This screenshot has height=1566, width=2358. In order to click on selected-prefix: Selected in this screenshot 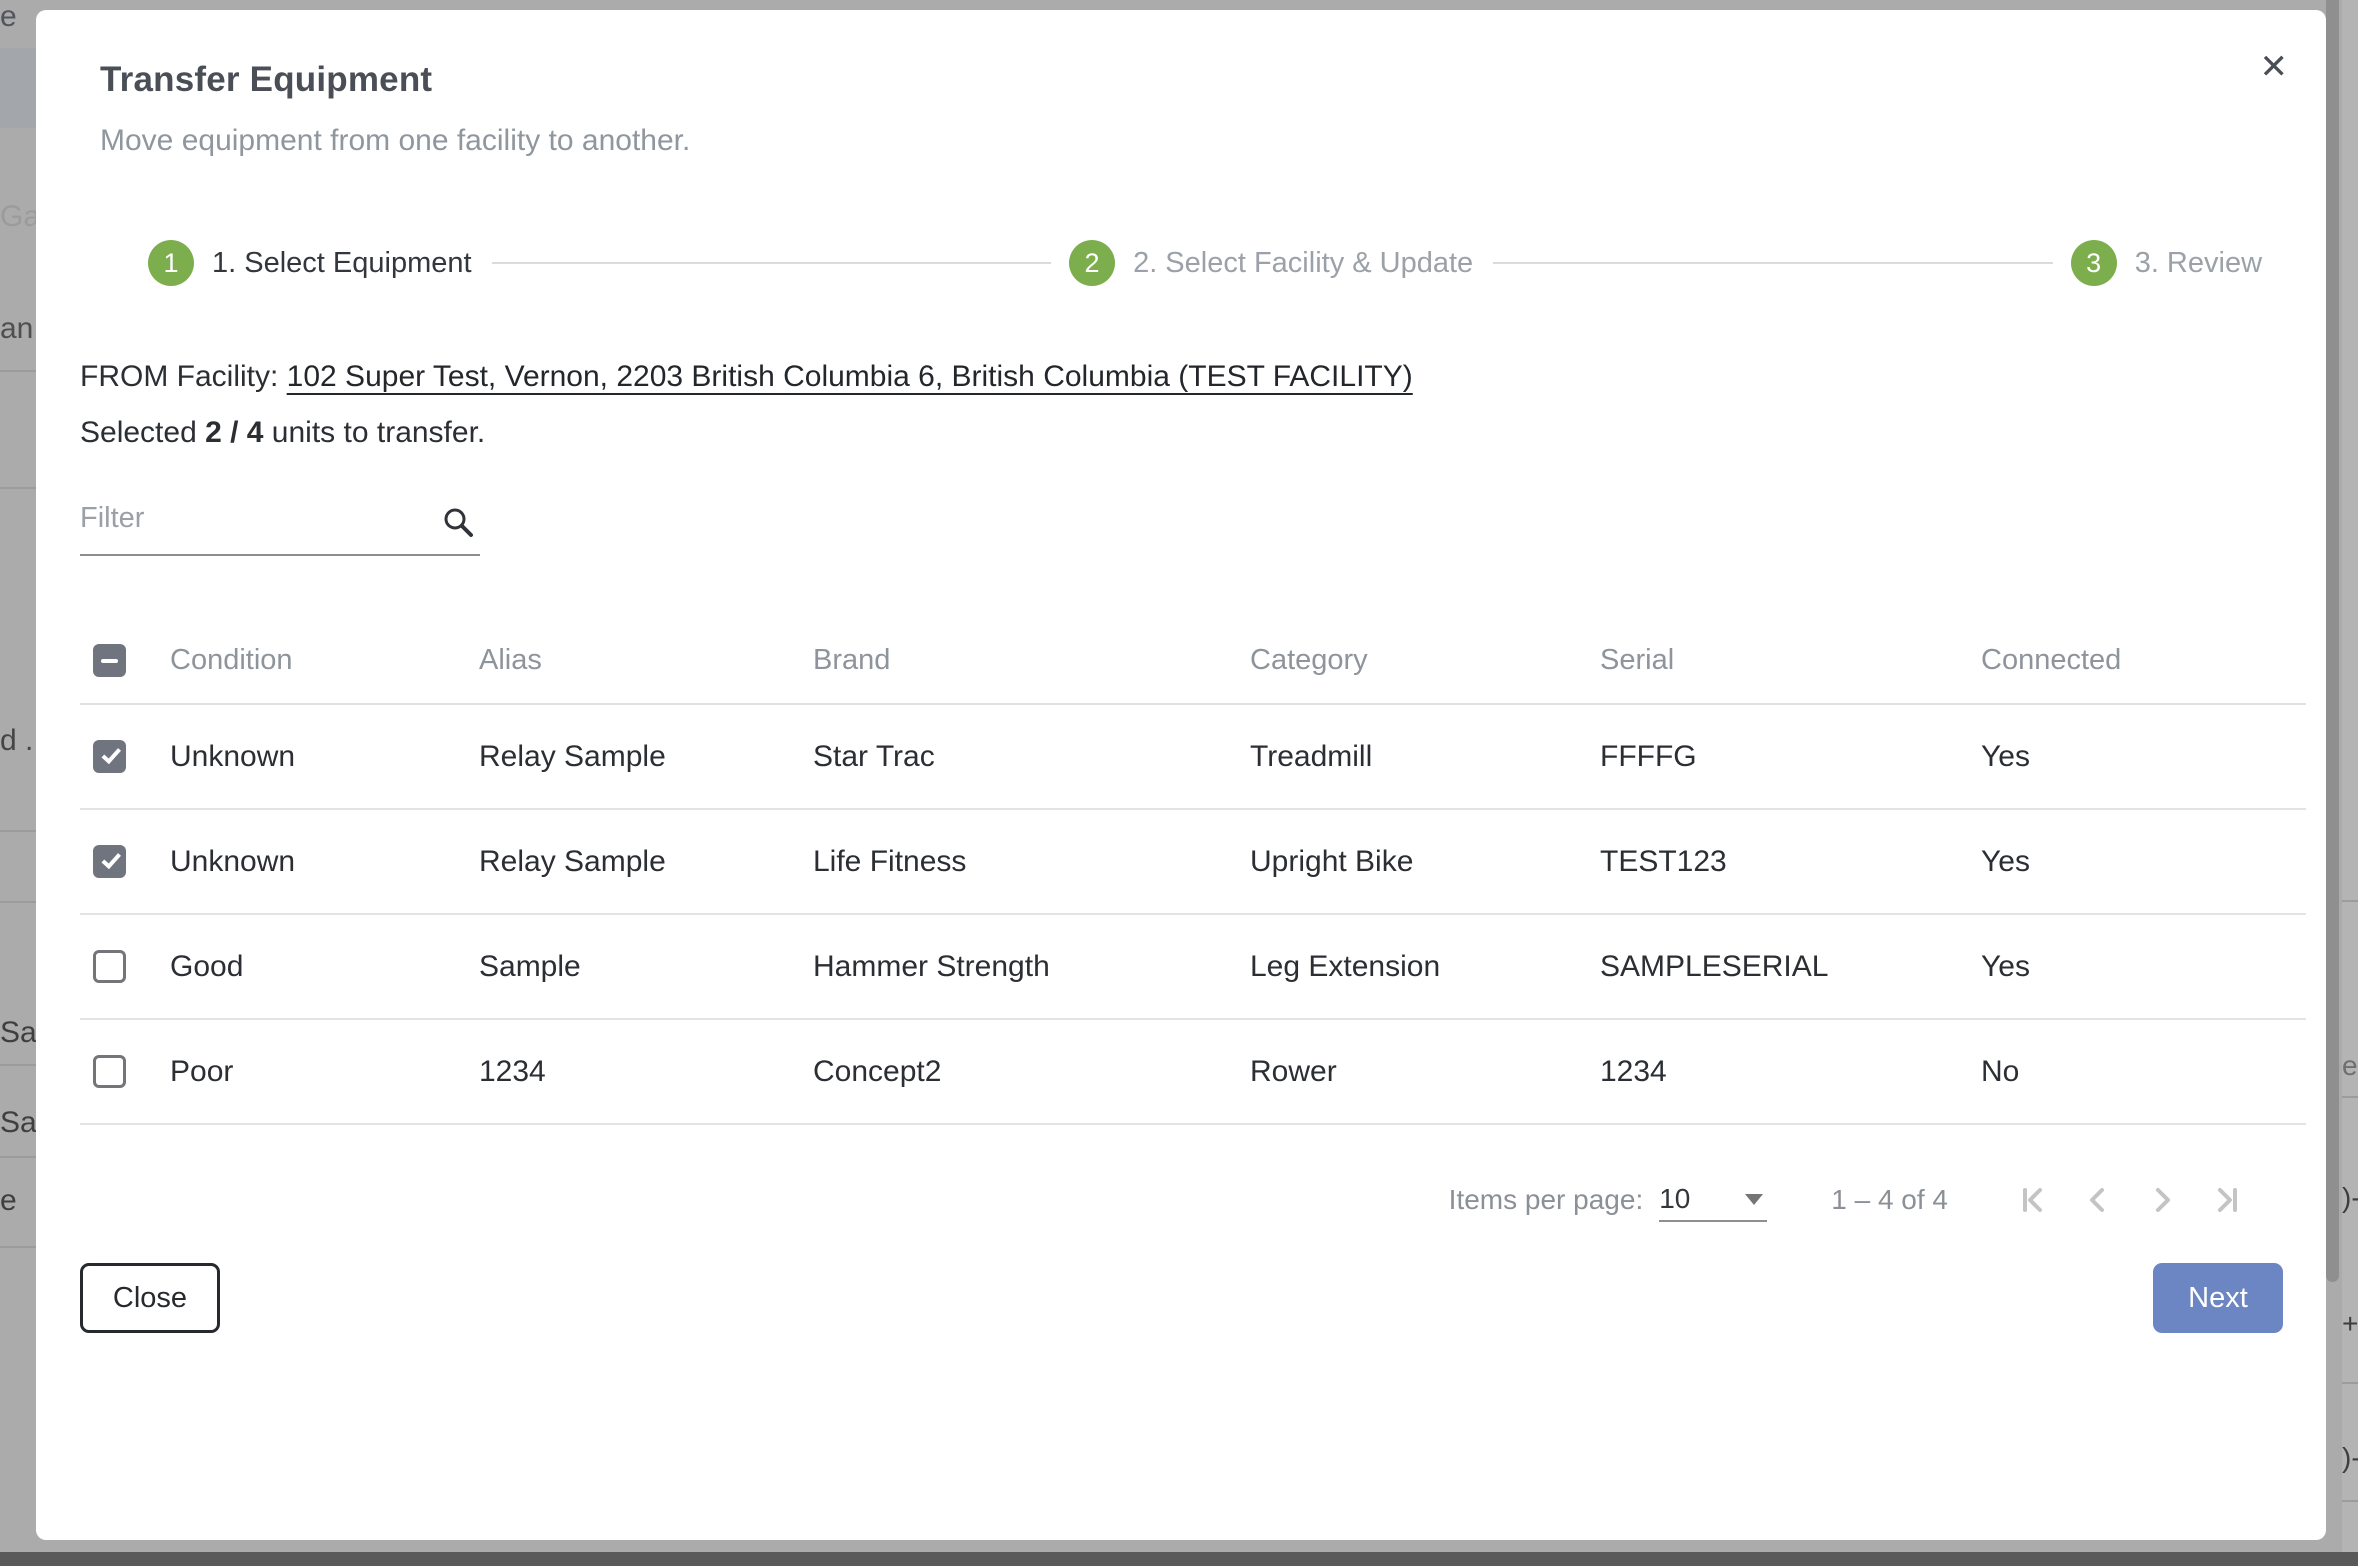, I will do `click(143, 432)`.